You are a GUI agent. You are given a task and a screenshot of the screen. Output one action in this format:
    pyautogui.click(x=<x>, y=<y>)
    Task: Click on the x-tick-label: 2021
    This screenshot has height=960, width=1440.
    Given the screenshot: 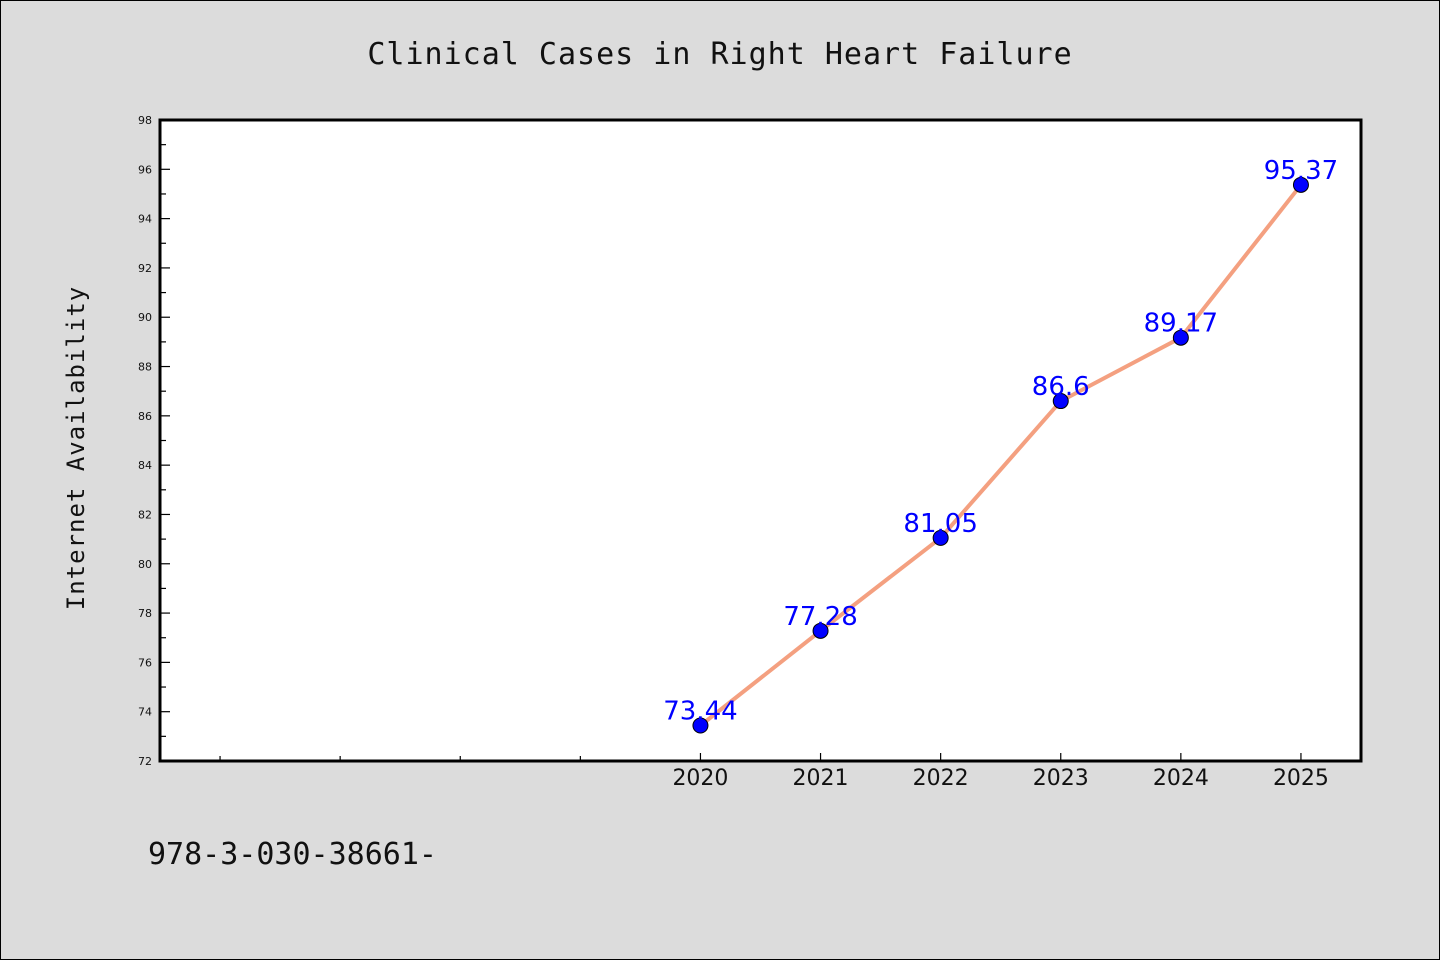 What is the action you would take?
    pyautogui.click(x=821, y=778)
    